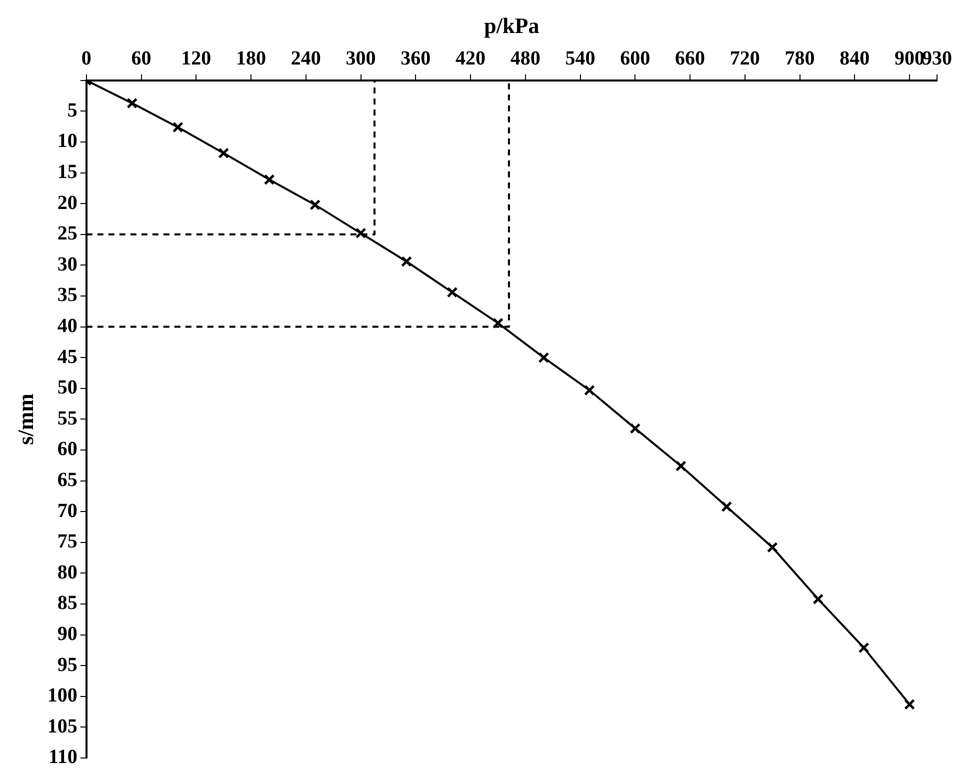 The image size is (967, 773). I want to click on x-tick-label: 540, so click(580, 59).